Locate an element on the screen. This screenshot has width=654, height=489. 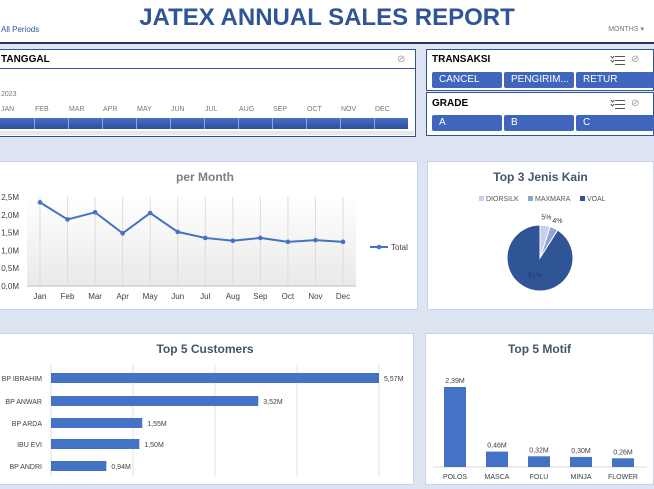
timeline-month-aug: AUG is located at coordinates (247, 109).